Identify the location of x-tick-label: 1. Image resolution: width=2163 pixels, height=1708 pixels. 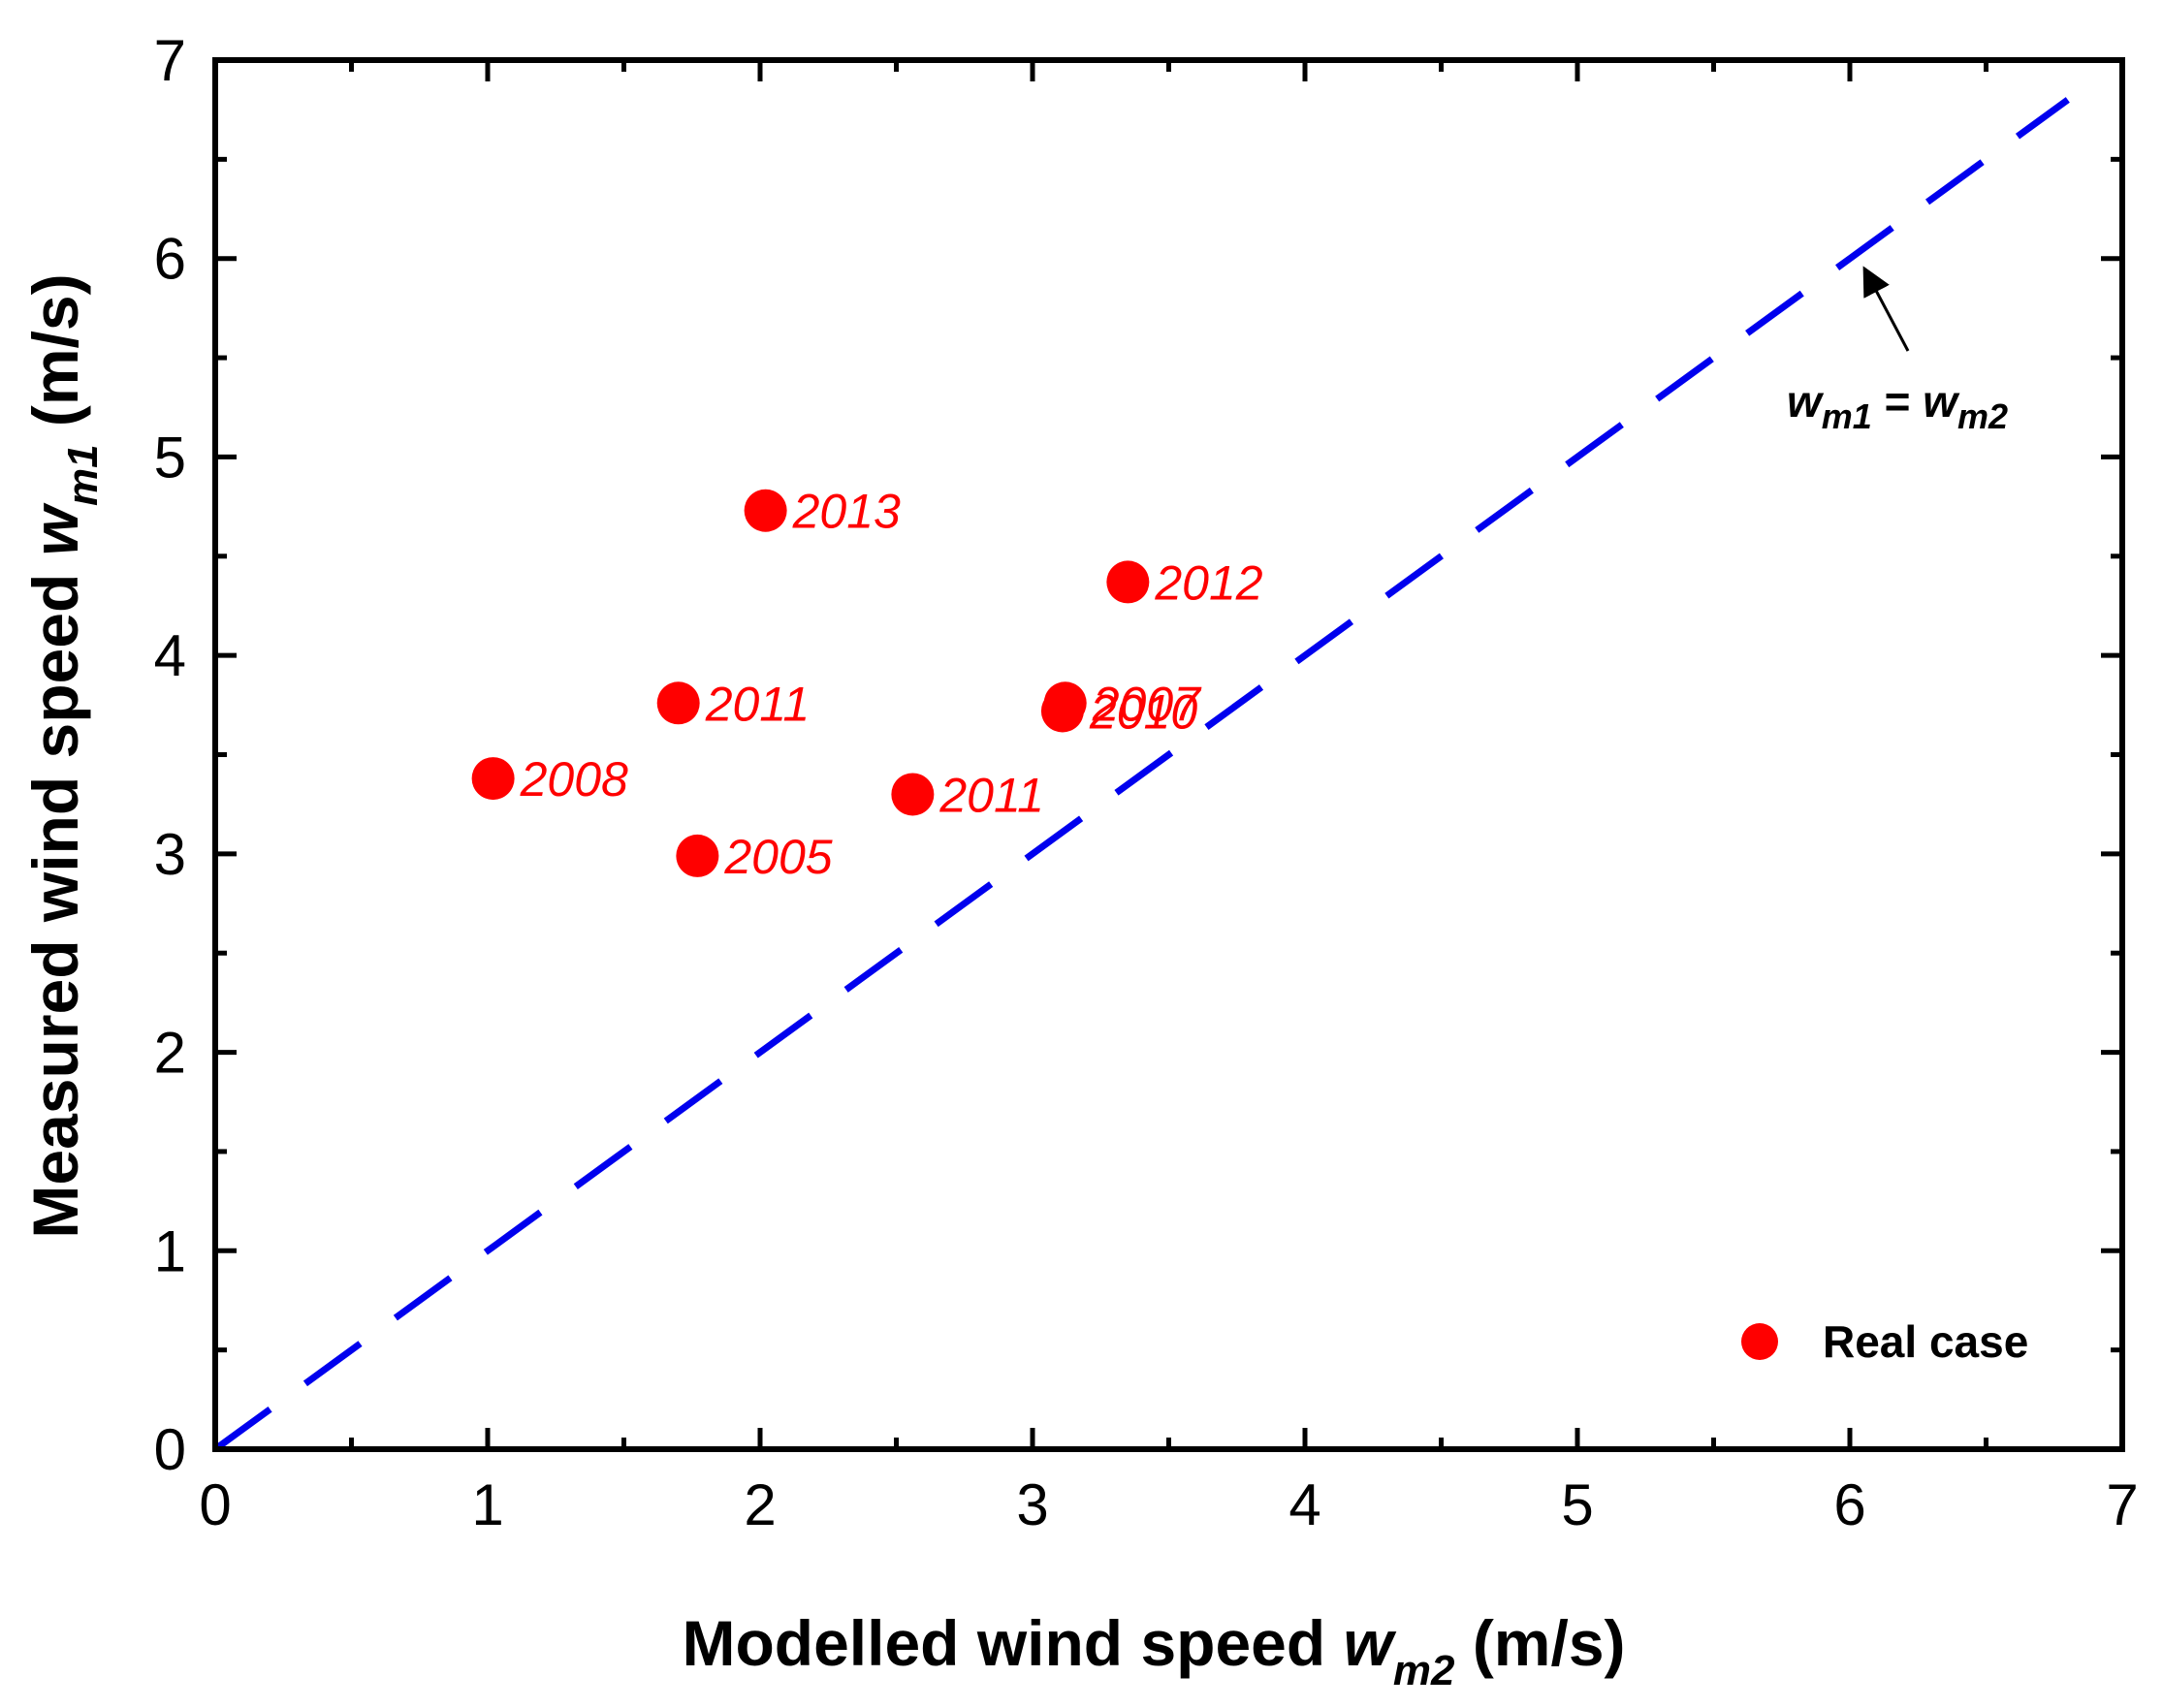
(487, 1504).